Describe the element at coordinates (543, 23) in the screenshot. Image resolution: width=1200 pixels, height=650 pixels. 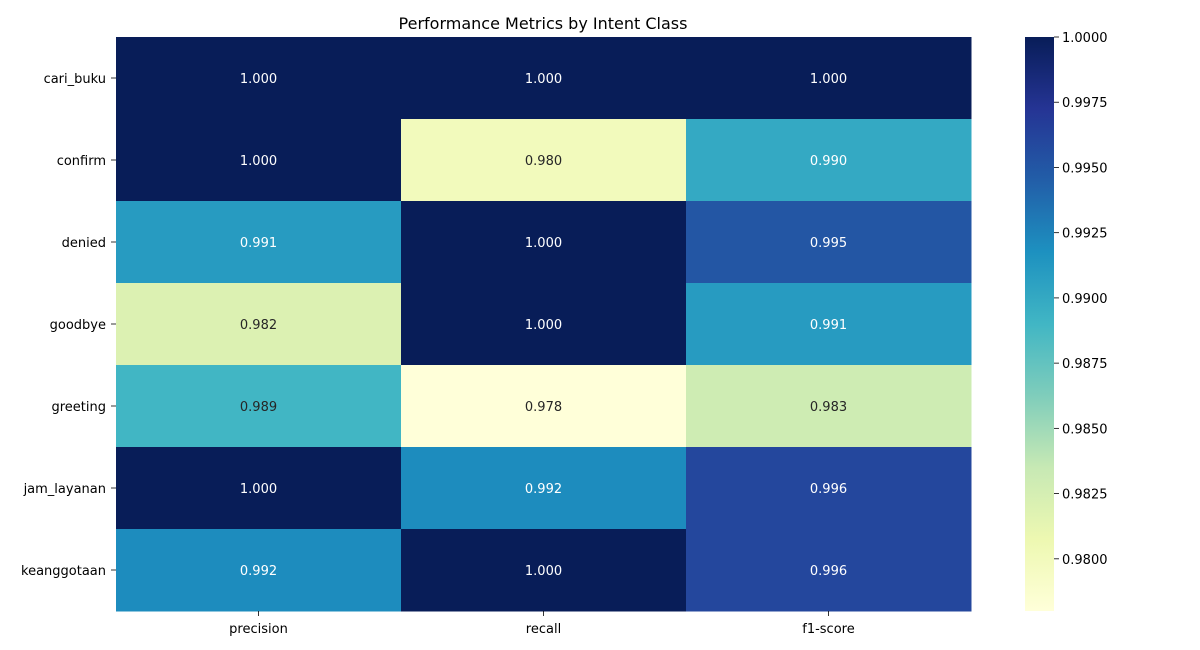
I see `chart-title: Performance Metrics by Intent Class` at that location.